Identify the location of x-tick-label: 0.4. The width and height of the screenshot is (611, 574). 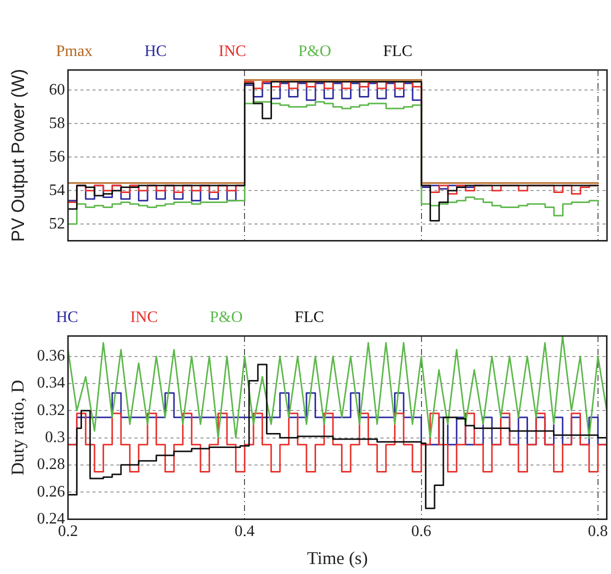
(244, 531).